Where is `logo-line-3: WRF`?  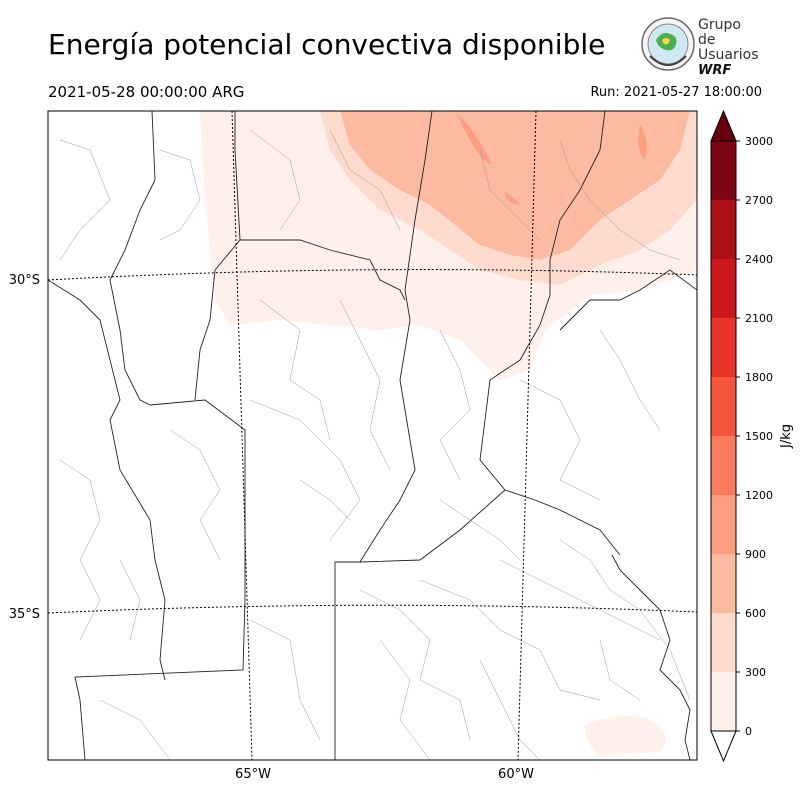 logo-line-3: WRF is located at coordinates (715, 70).